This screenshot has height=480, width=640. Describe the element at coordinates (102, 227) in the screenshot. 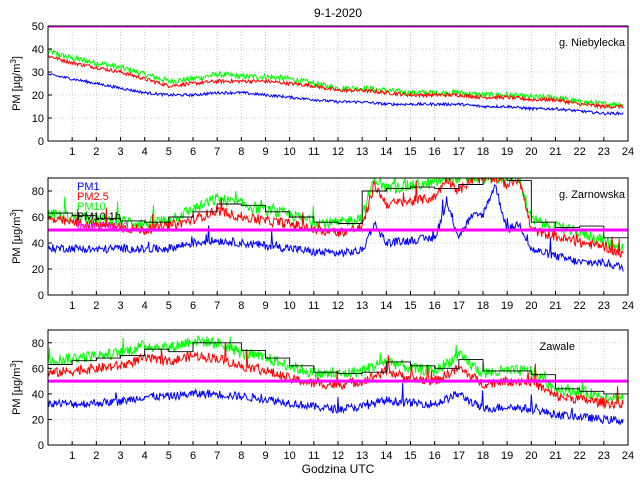

I see `legend-entry-limit: limit PM10` at that location.